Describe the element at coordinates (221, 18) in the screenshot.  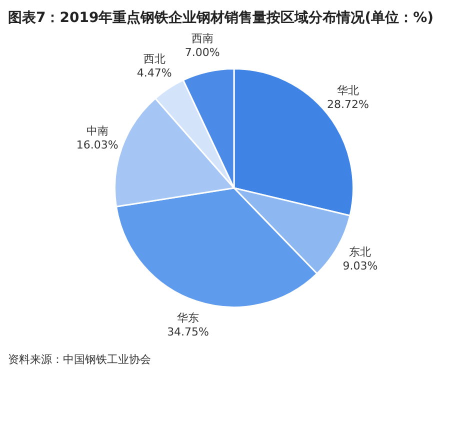
I see `chart-title: 图表7：2019年重点钢铁企业钢材销售量按区域分布情况(单位：%)` at that location.